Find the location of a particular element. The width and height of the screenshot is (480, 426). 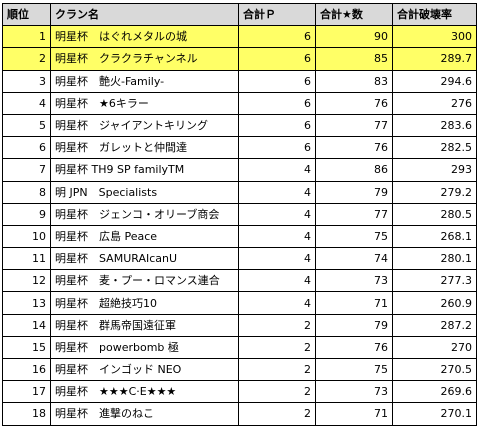

rank-cell: 8 is located at coordinates (26, 192).